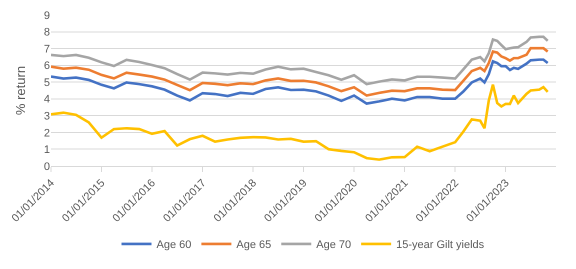 The height and width of the screenshot is (269, 576). I want to click on y-tick-label: 0, so click(47, 166).